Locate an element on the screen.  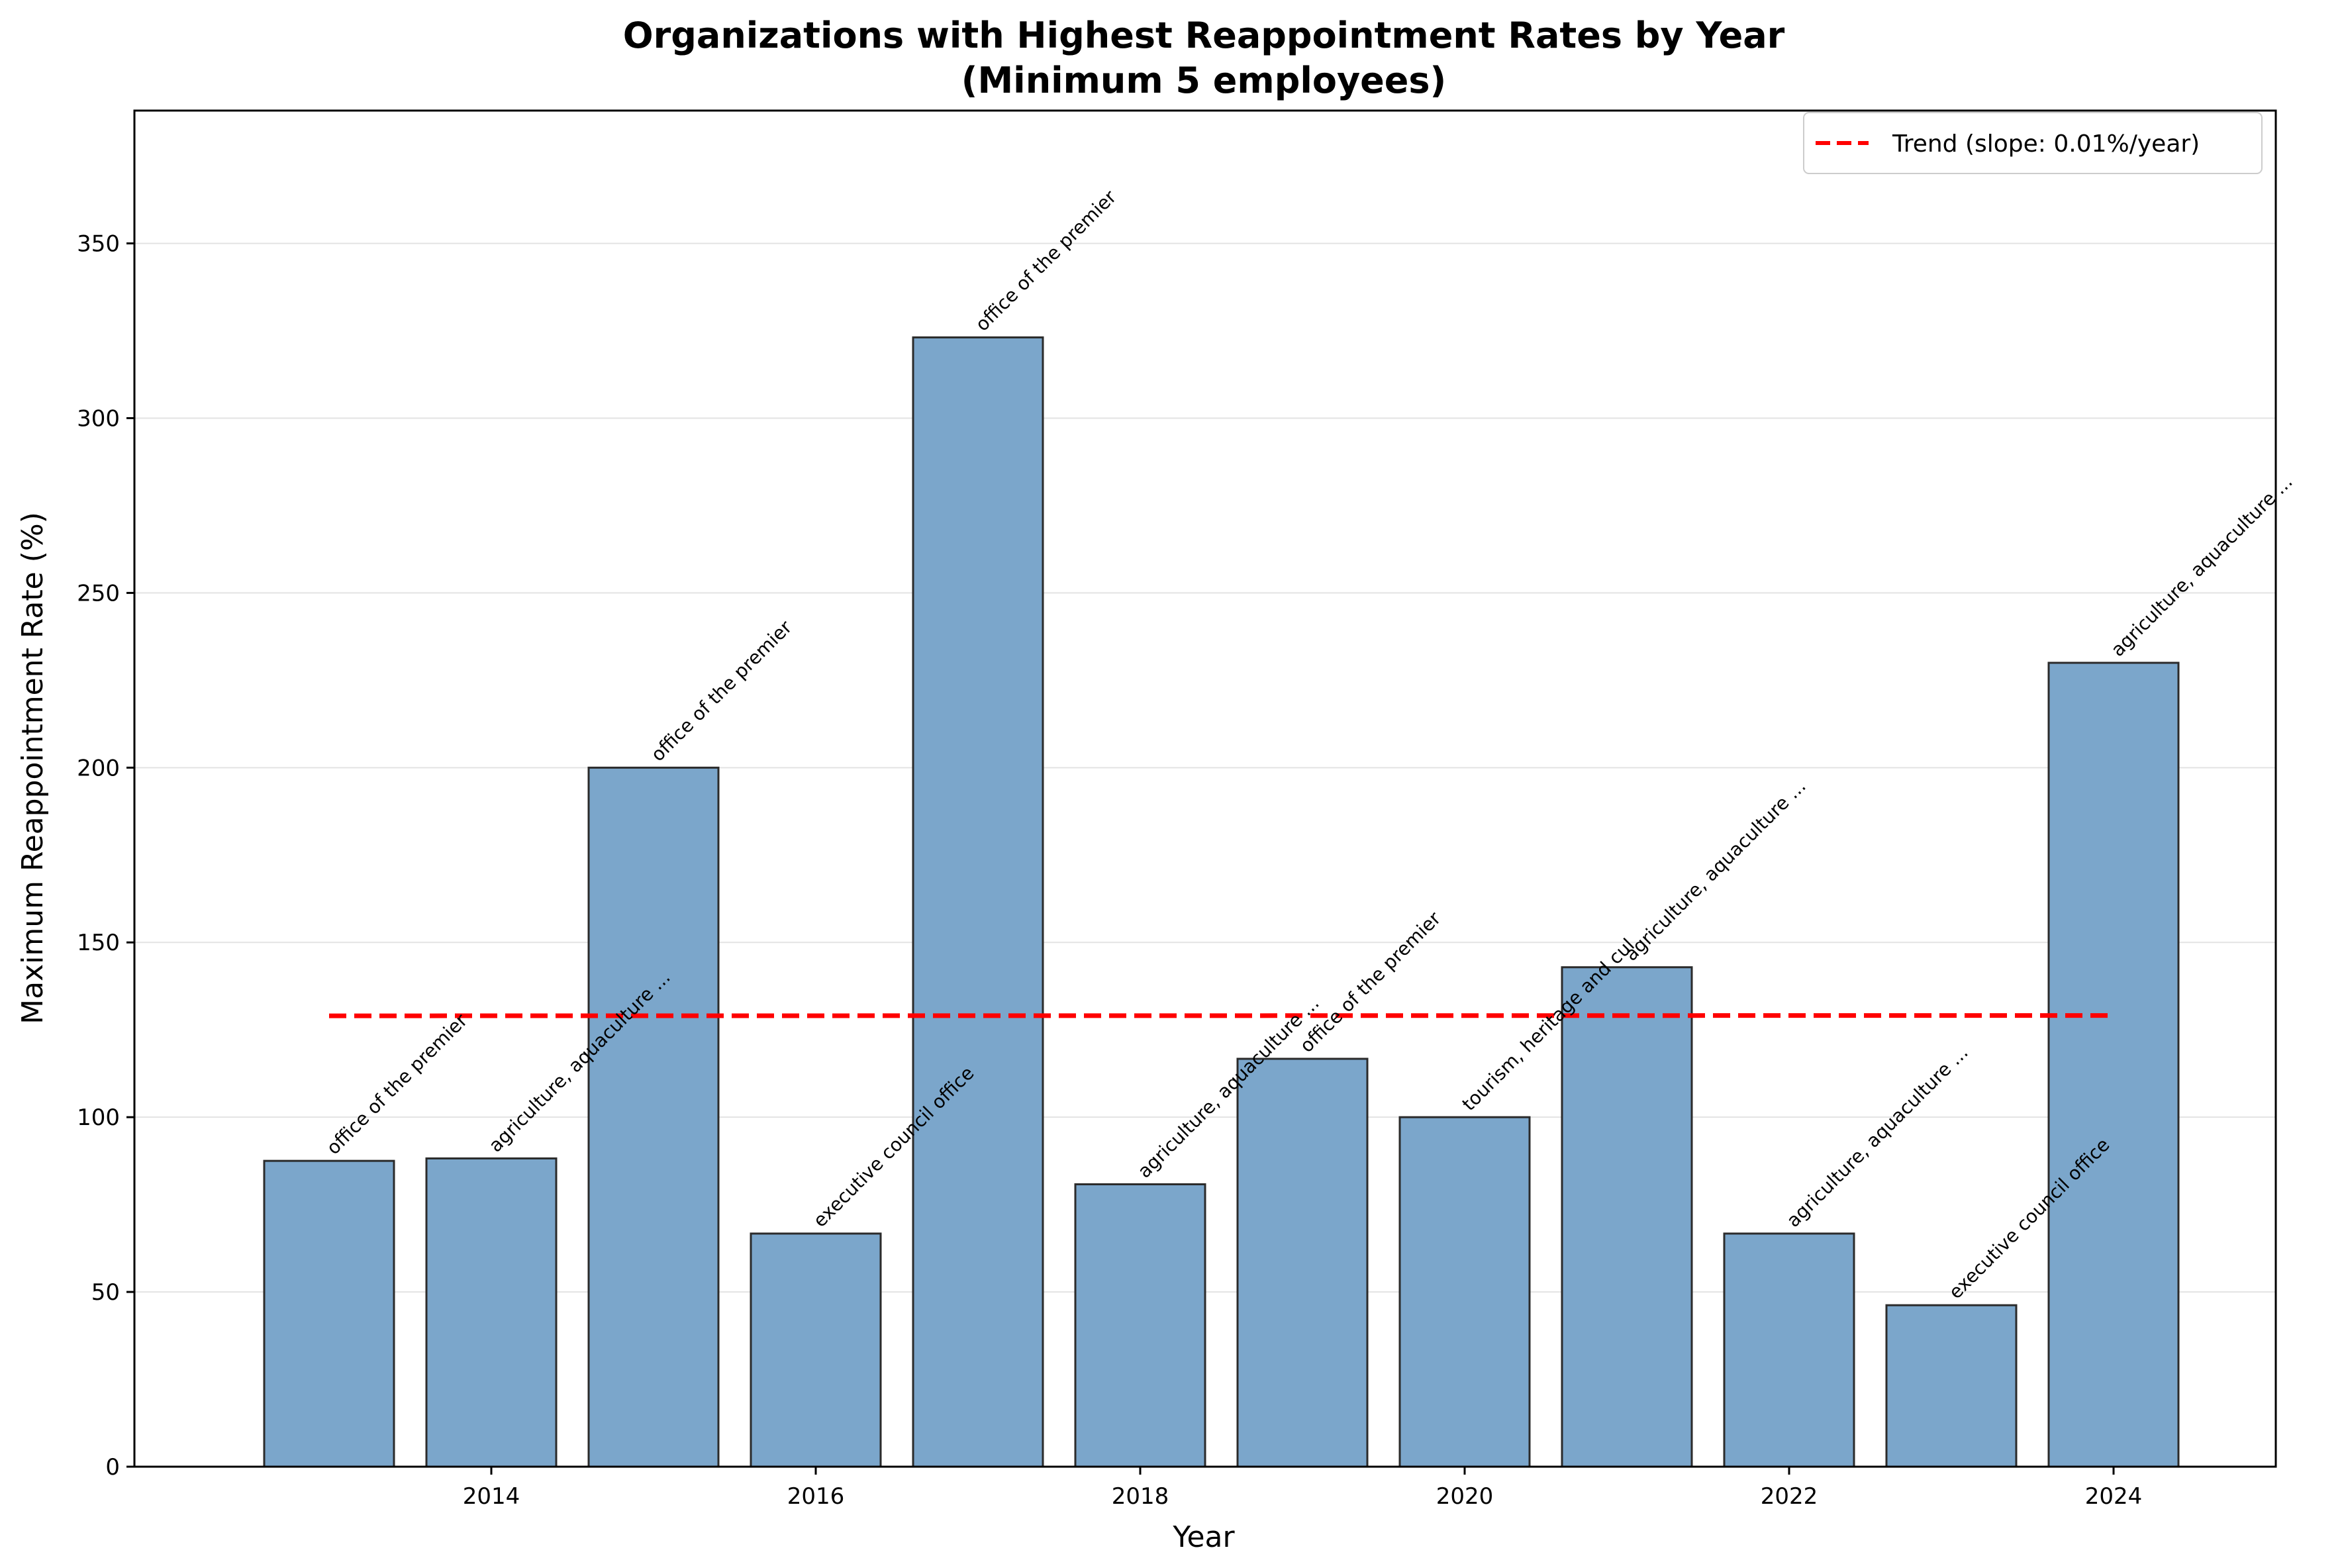
bar-2019 is located at coordinates (1302, 1262).